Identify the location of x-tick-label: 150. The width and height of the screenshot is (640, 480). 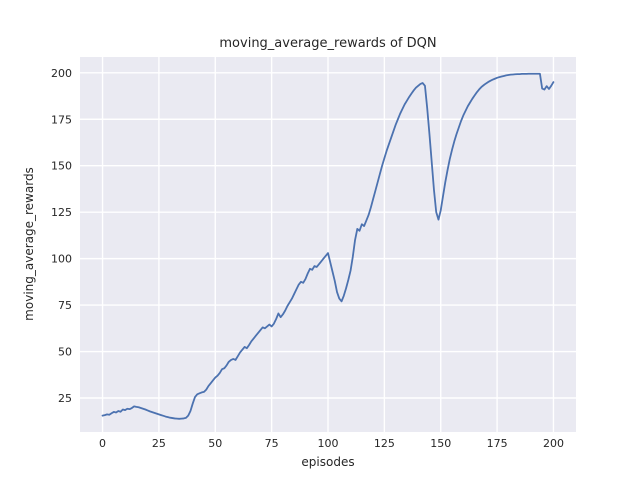
(440, 443).